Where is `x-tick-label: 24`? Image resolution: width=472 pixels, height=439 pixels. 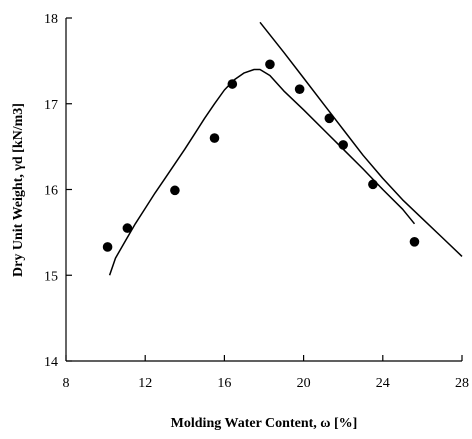 x-tick-label: 24 is located at coordinates (383, 383).